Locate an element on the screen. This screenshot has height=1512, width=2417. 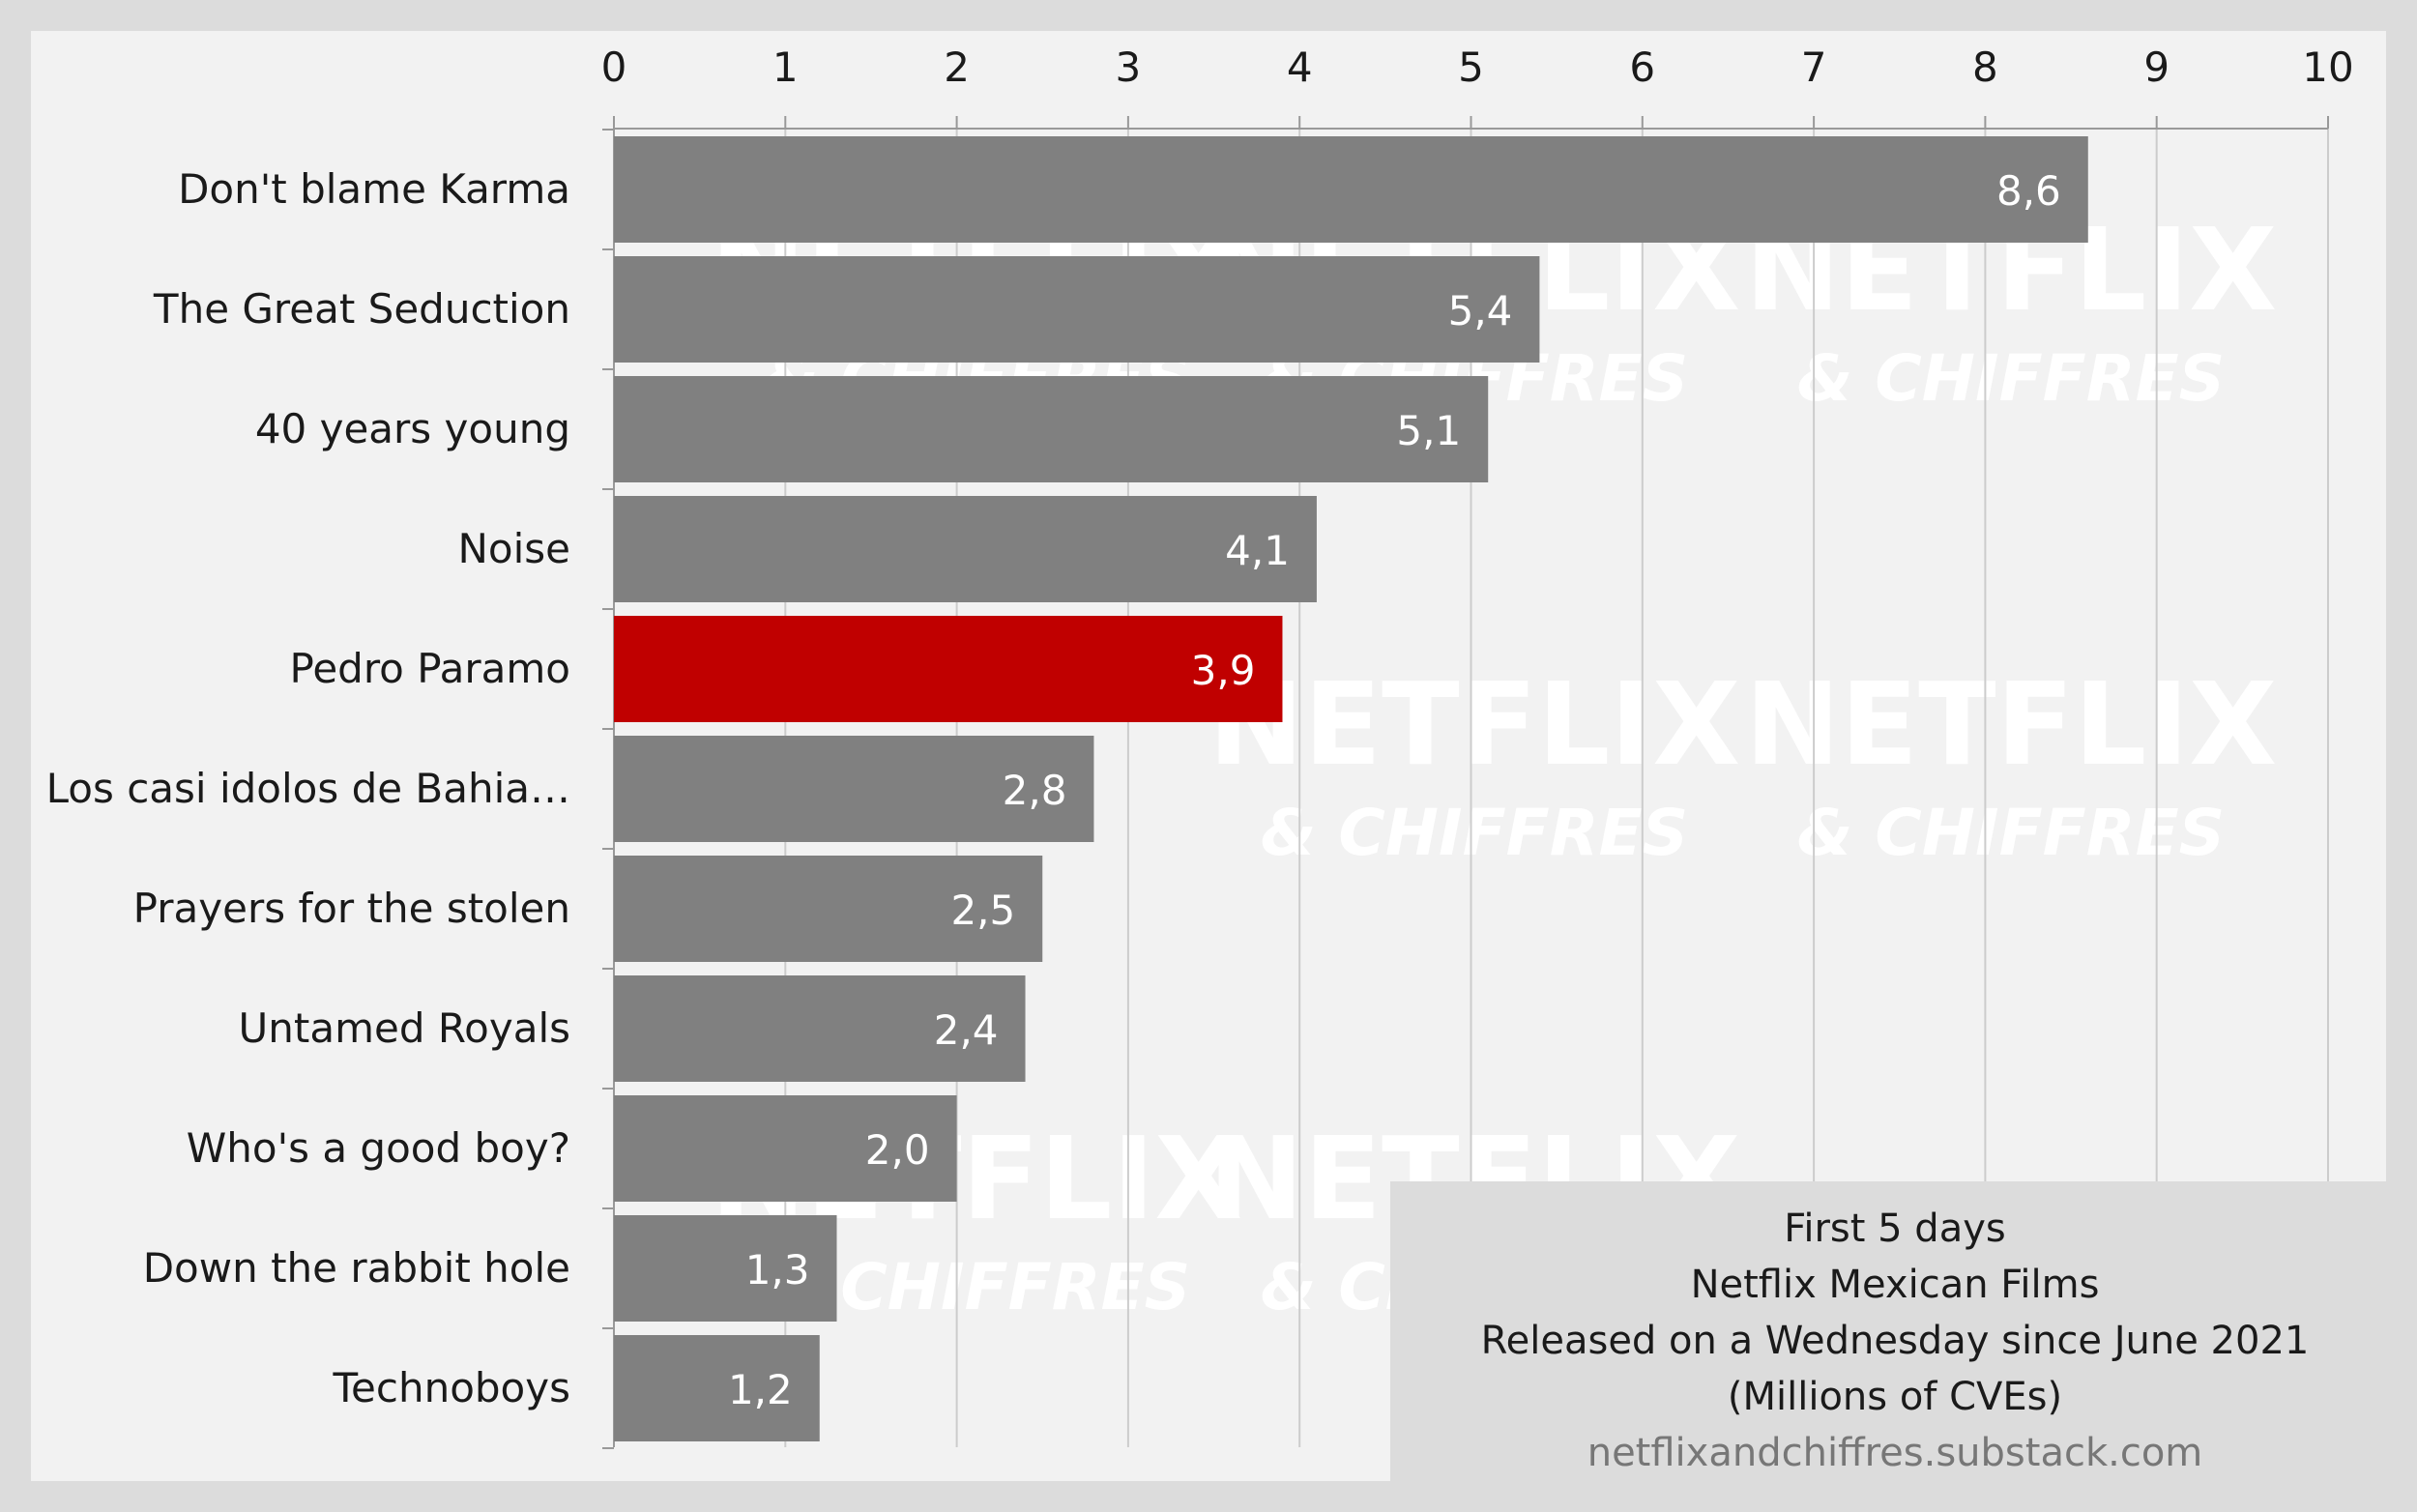
x-tick-label: 7 is located at coordinates (1814, 67).